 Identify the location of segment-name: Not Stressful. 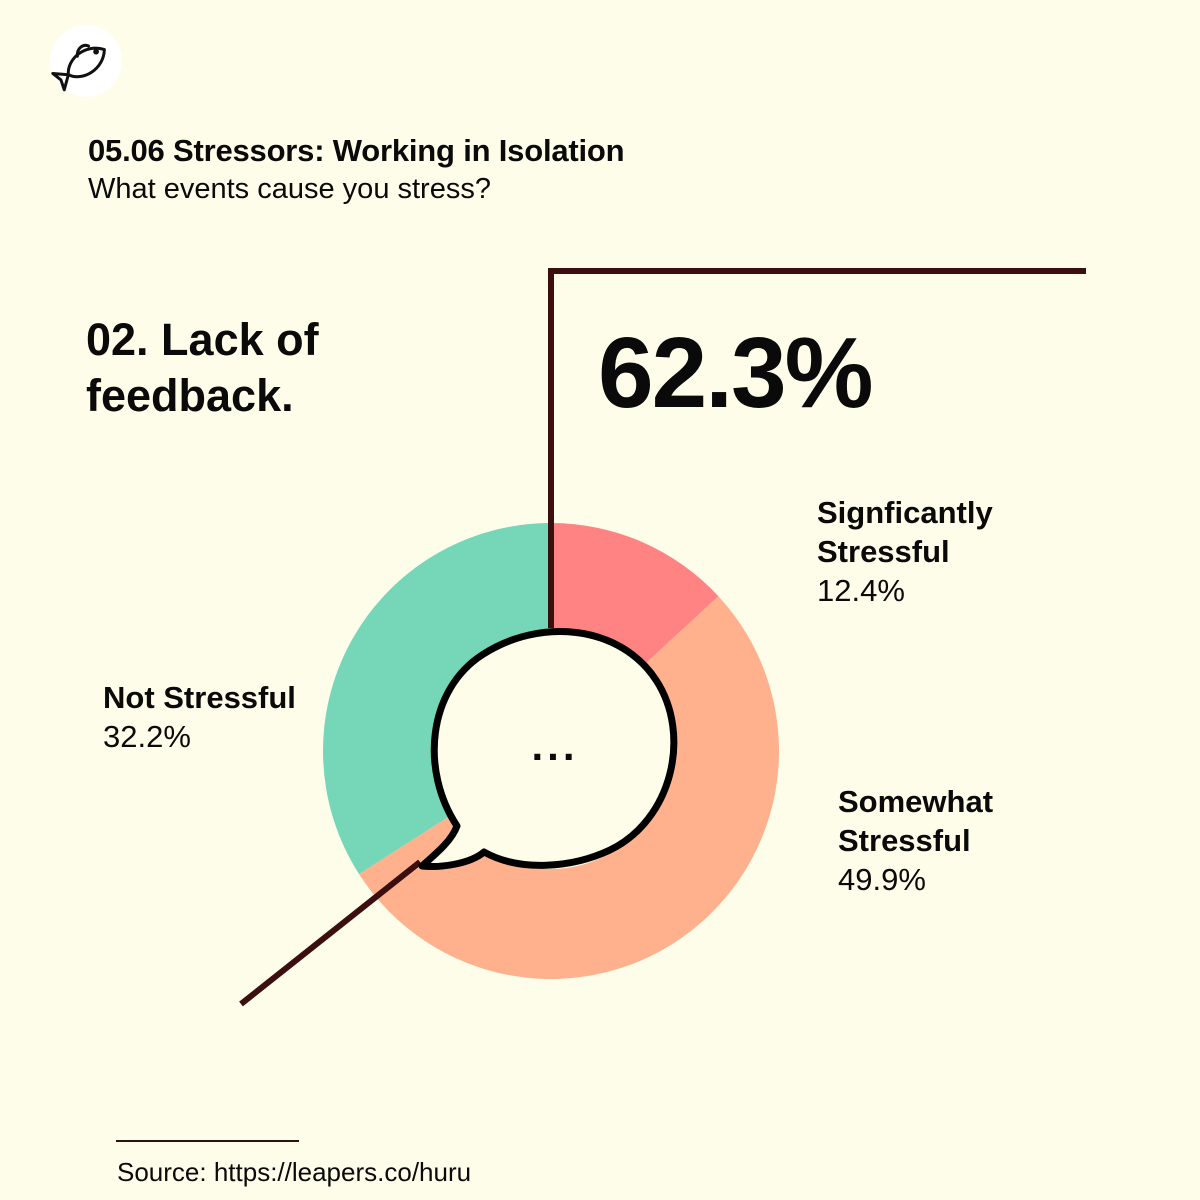
(199, 697).